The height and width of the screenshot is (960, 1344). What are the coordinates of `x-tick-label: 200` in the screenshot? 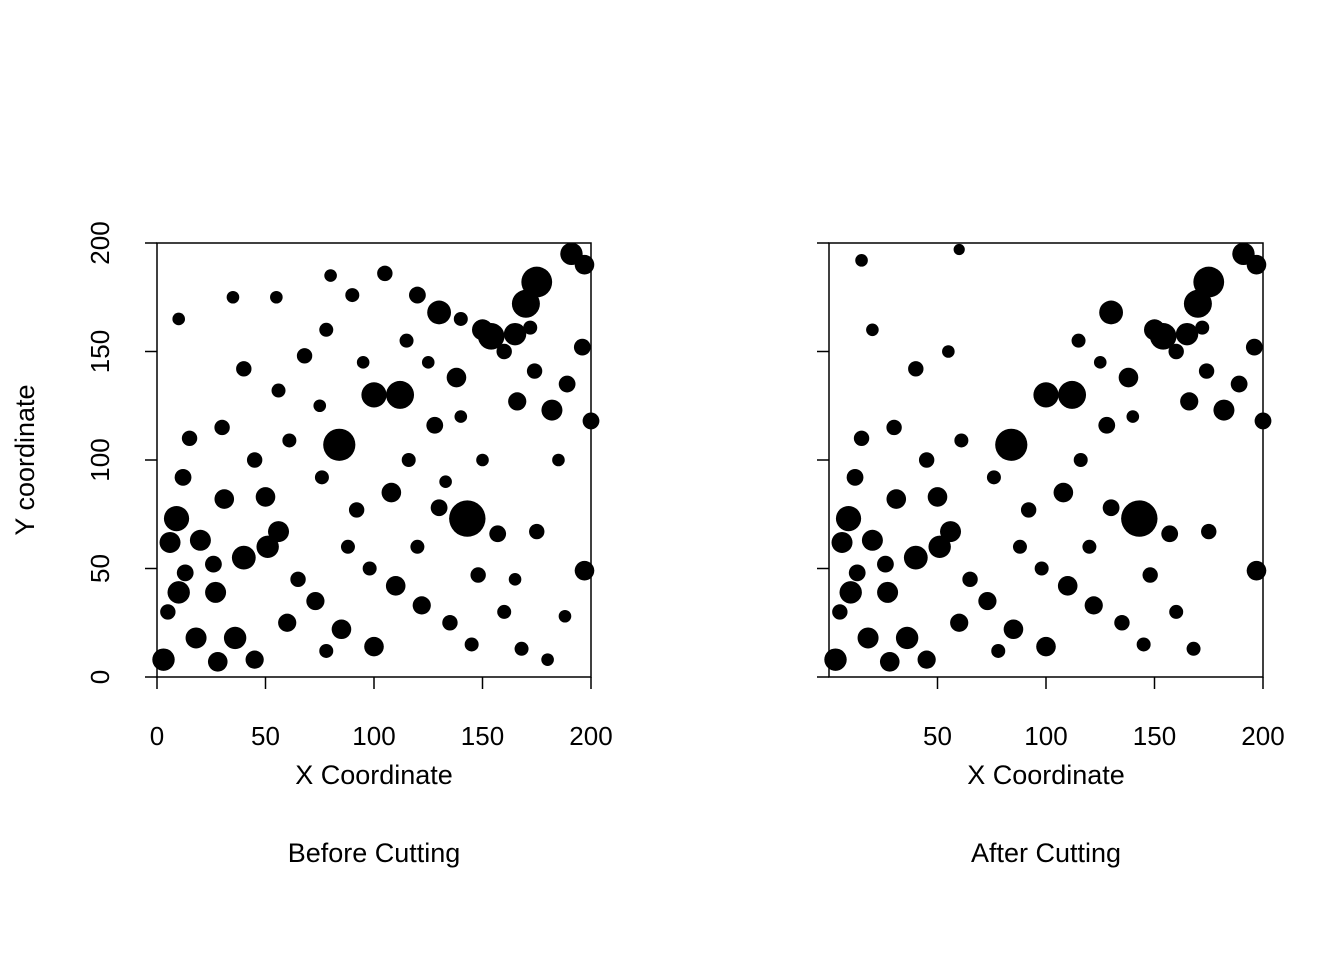 It's located at (1262, 736).